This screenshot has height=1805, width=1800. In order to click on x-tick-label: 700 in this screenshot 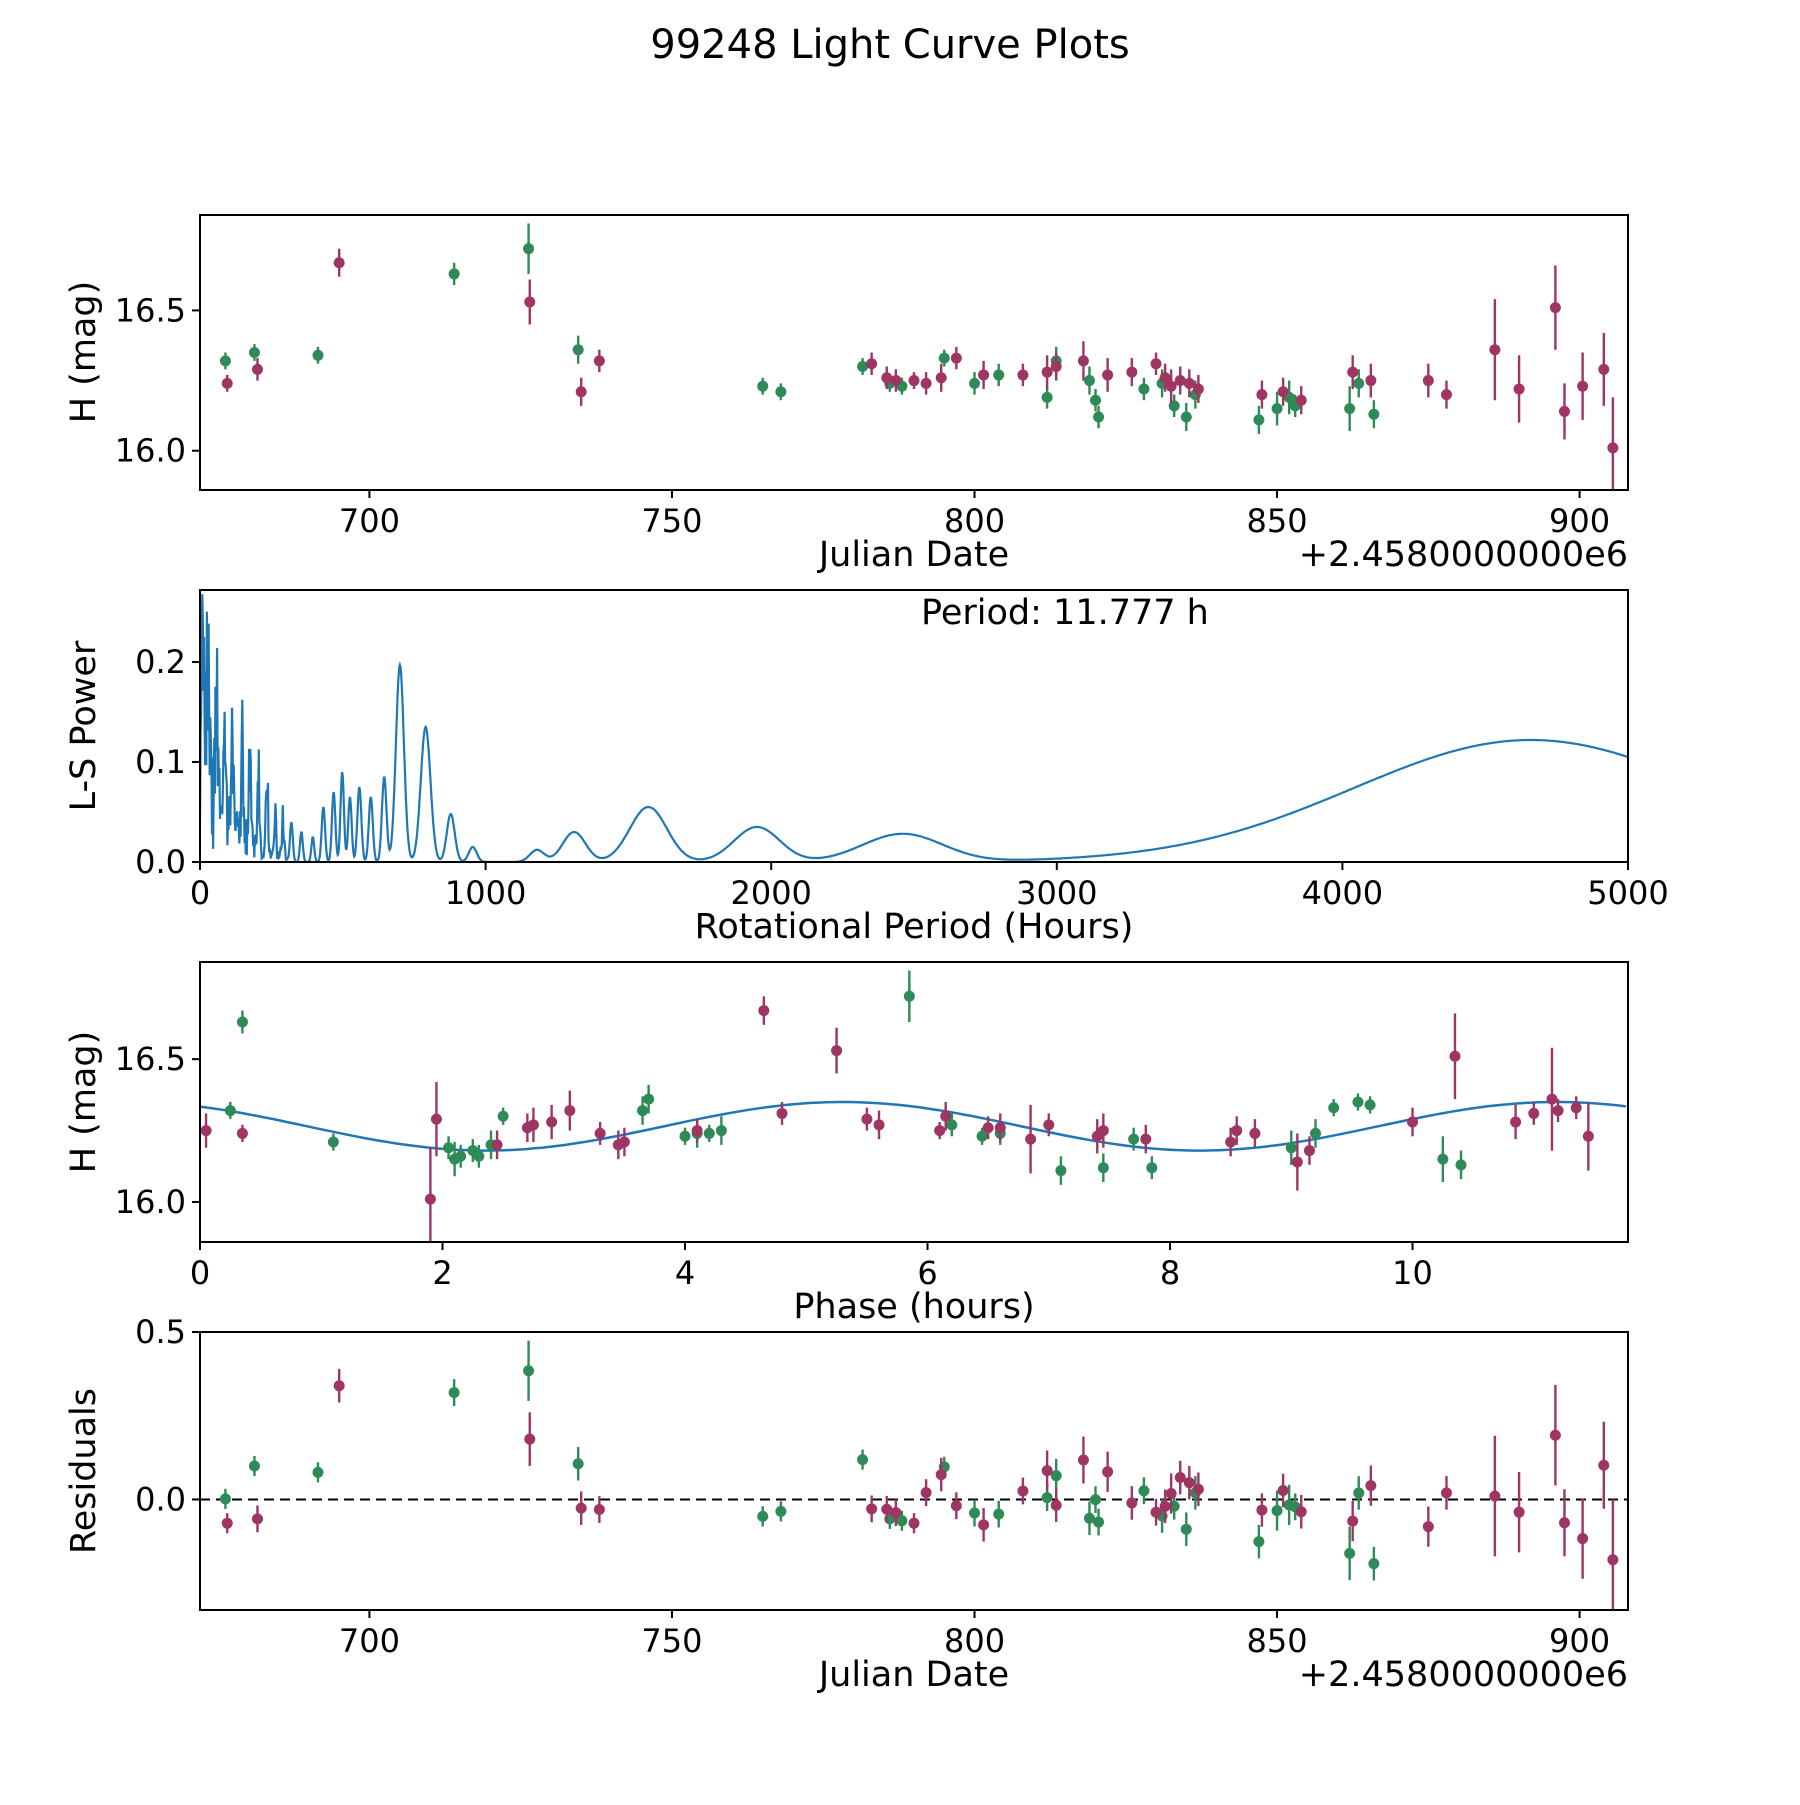, I will do `click(369, 521)`.